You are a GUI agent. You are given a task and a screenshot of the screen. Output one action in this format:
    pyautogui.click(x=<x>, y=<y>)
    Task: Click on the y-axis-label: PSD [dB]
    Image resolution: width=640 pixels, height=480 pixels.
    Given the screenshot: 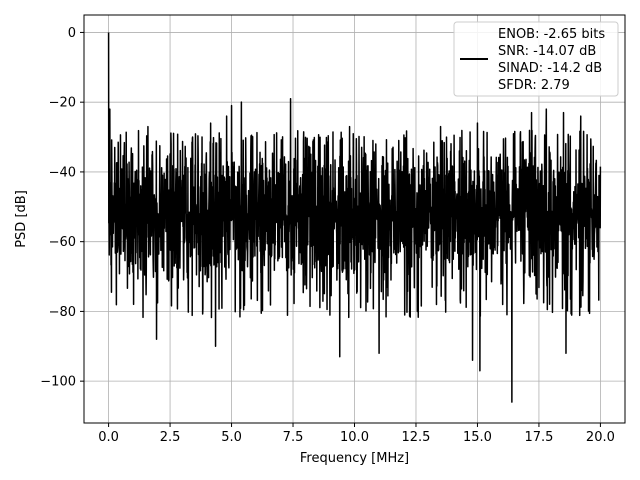 What is the action you would take?
    pyautogui.click(x=21, y=219)
    